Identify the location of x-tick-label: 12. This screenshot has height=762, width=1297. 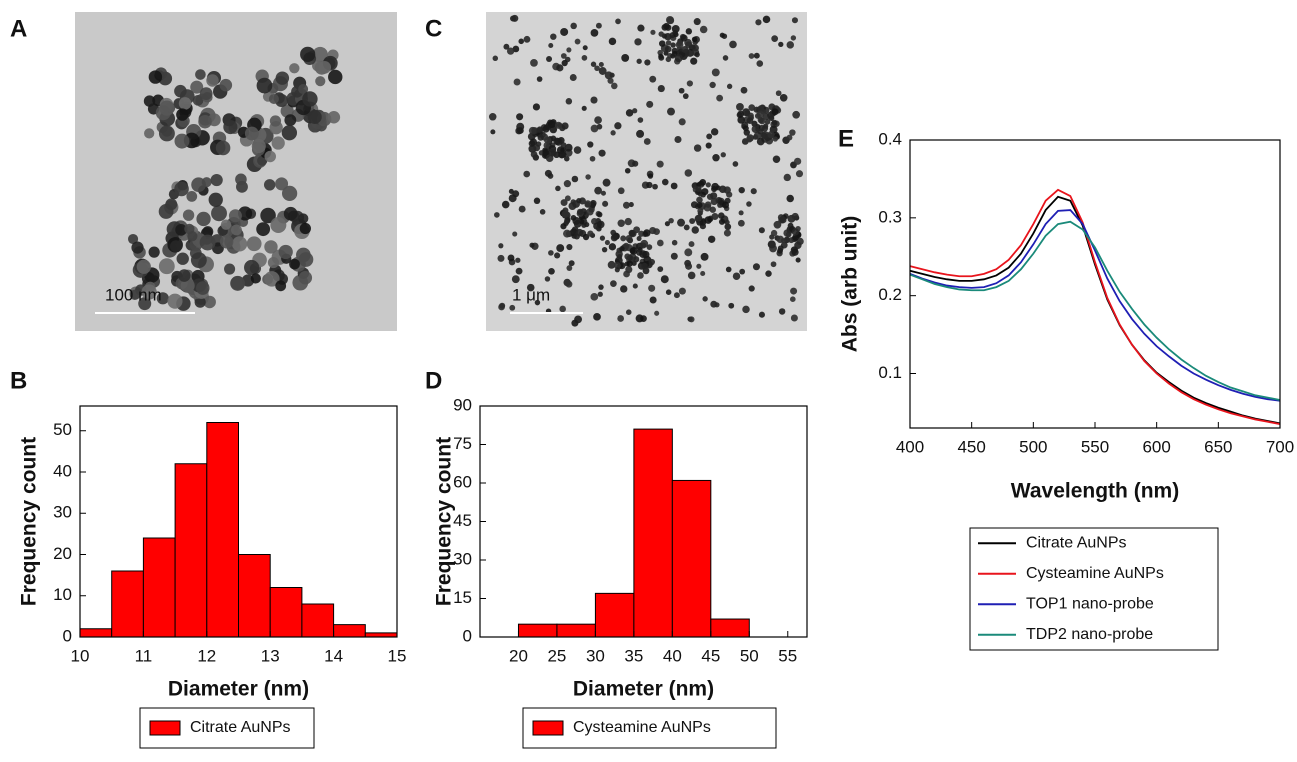
(206, 655).